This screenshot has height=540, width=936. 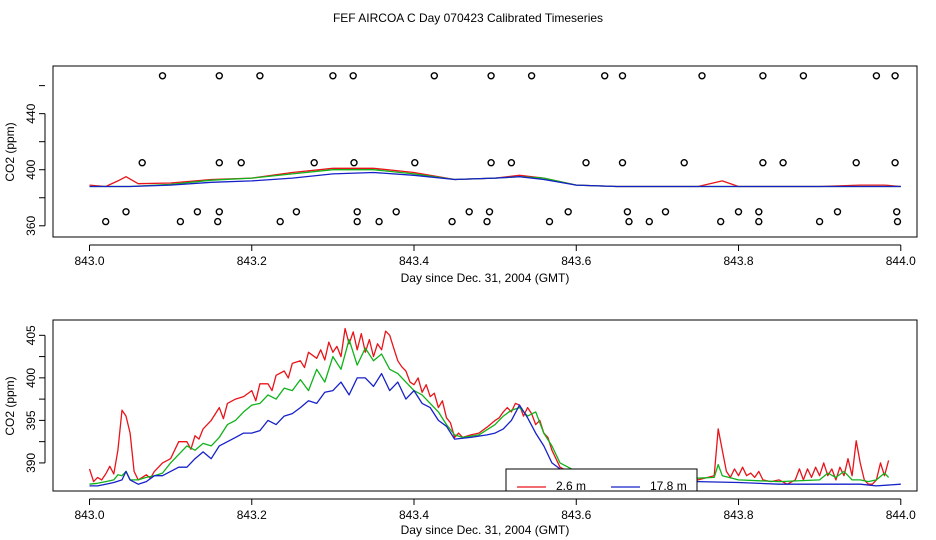 I want to click on top-x-axis-label: Day since Dec. 31, 2004 (GMT), so click(x=485, y=278).